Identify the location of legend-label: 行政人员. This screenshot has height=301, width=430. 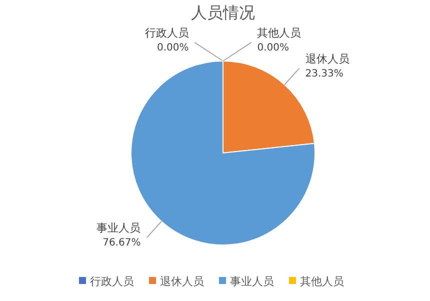
(112, 281).